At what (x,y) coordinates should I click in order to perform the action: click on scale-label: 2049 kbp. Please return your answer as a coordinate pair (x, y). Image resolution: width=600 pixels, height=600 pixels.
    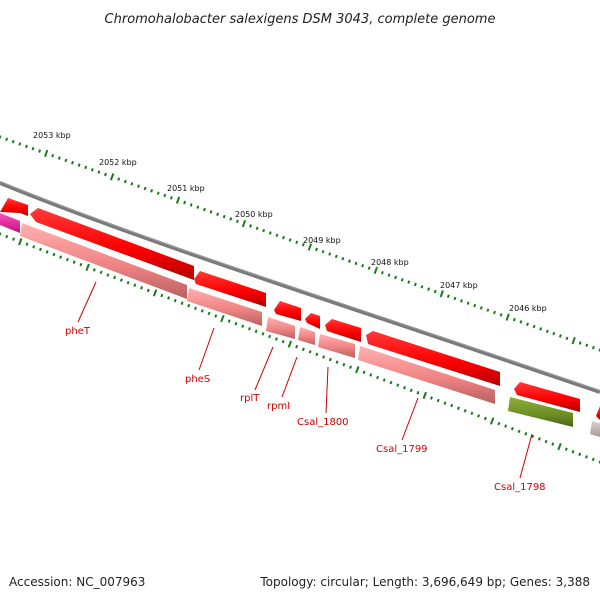
    Looking at the image, I should click on (322, 240).